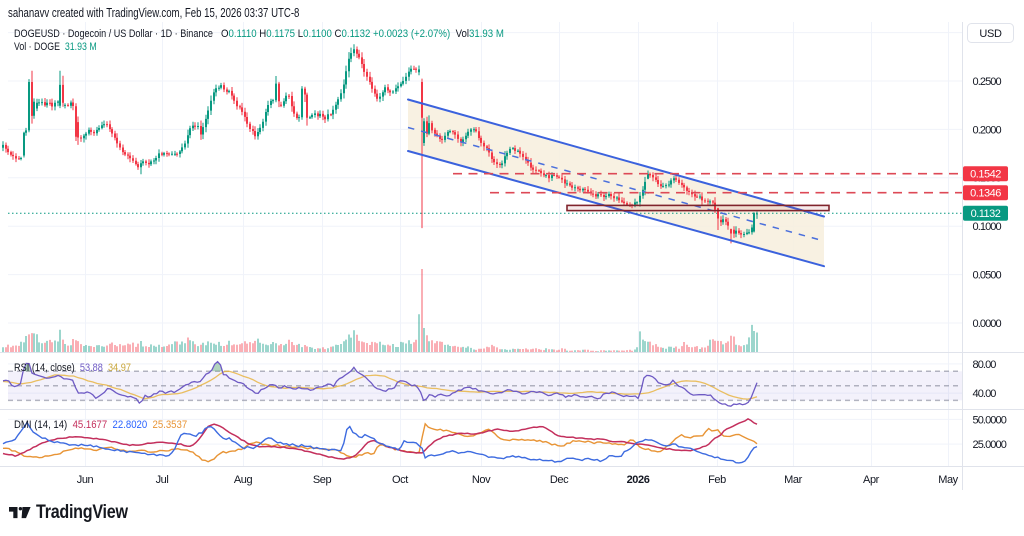  What do you see at coordinates (990, 420) in the screenshot?
I see `svg-text: 50.0000` at bounding box center [990, 420].